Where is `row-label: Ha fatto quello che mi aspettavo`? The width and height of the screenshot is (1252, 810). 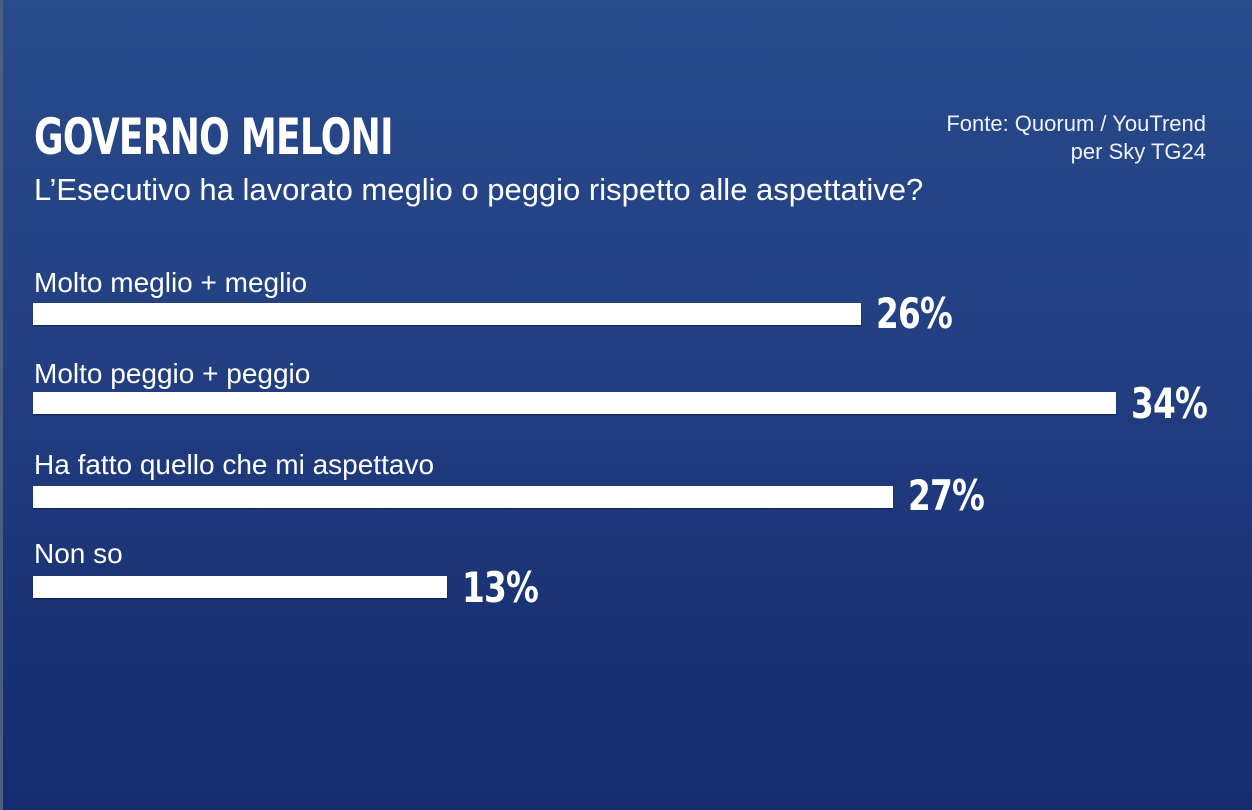 row-label: Ha fatto quello che mi aspettavo is located at coordinates (234, 464).